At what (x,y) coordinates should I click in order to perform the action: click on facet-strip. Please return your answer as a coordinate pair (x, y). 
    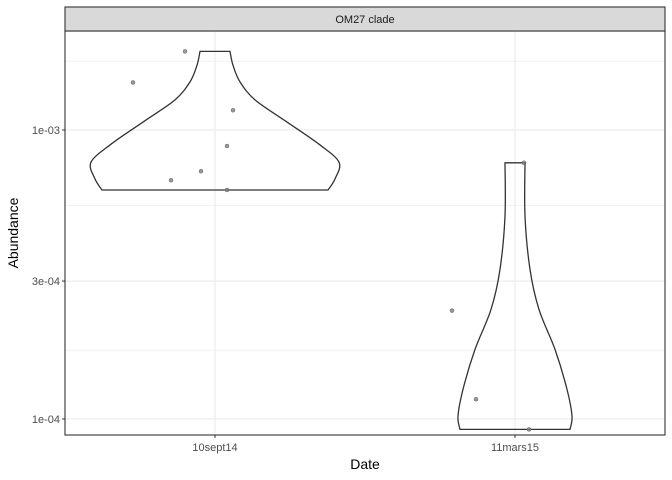
    Looking at the image, I should click on (365, 19).